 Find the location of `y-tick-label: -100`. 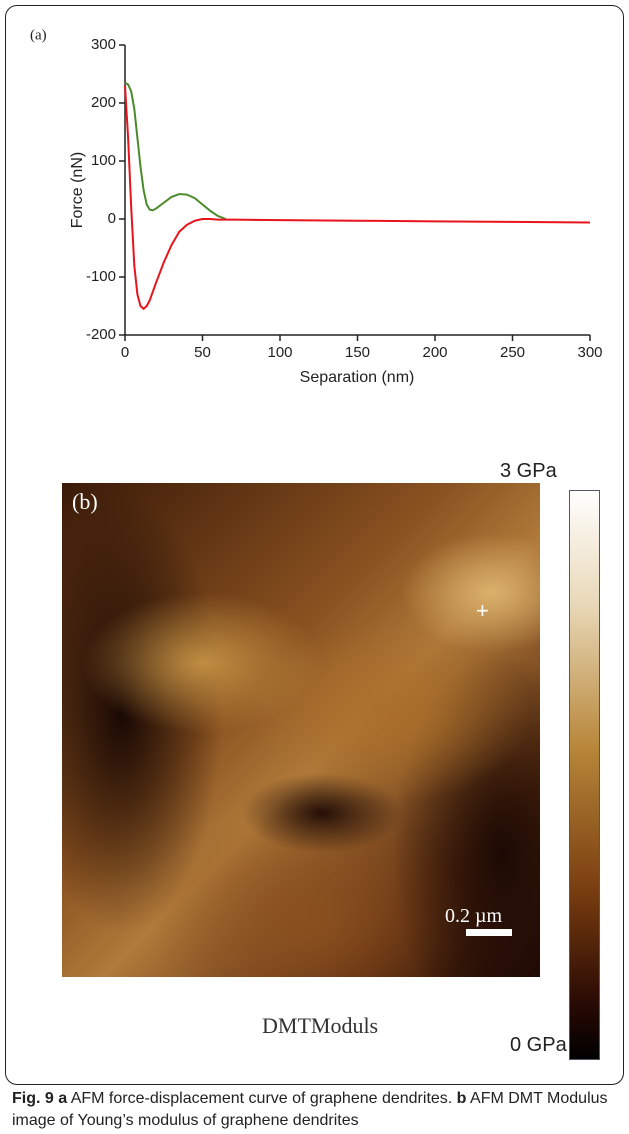

y-tick-label: -100 is located at coordinates (101, 276).